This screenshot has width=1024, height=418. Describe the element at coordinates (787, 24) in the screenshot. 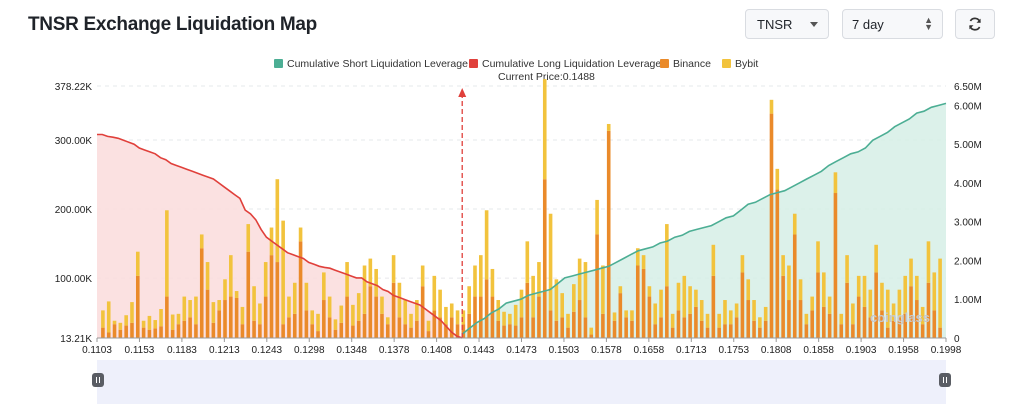

I see `symbol-select: TNSR` at that location.